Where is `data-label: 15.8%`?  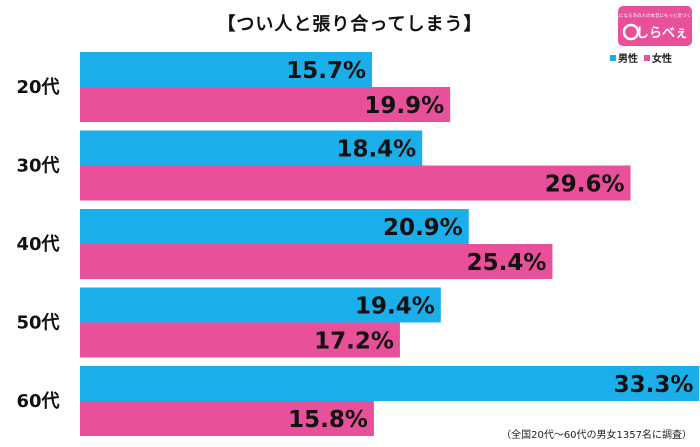 data-label: 15.8% is located at coordinates (328, 420).